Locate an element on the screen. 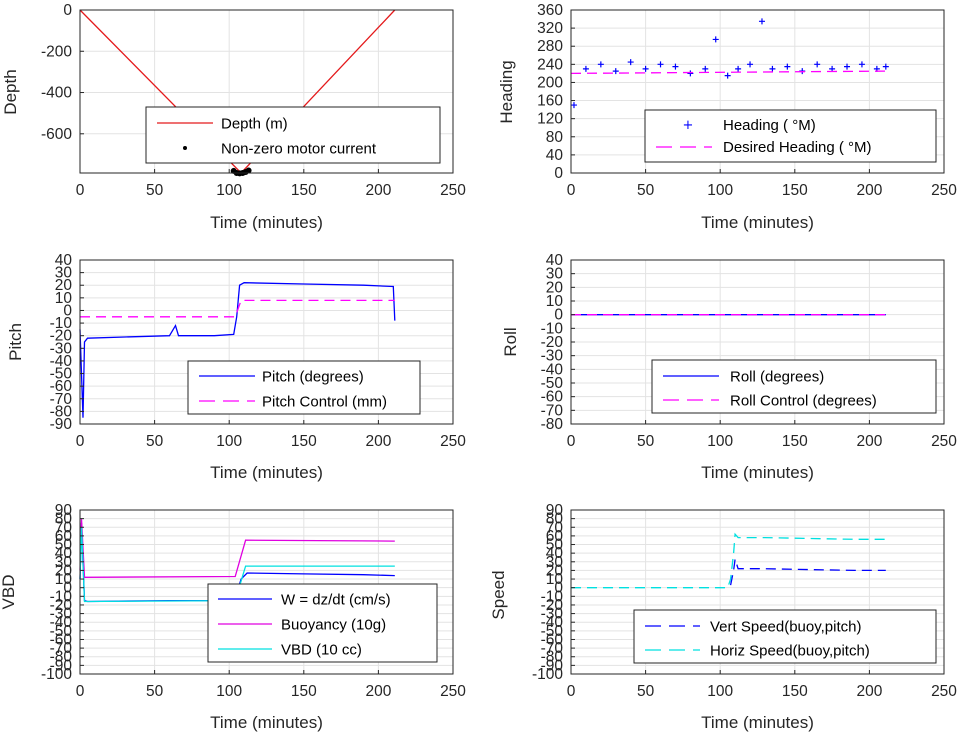 The height and width of the screenshot is (736, 961). heading-ytick-label: 0 is located at coordinates (558, 173).